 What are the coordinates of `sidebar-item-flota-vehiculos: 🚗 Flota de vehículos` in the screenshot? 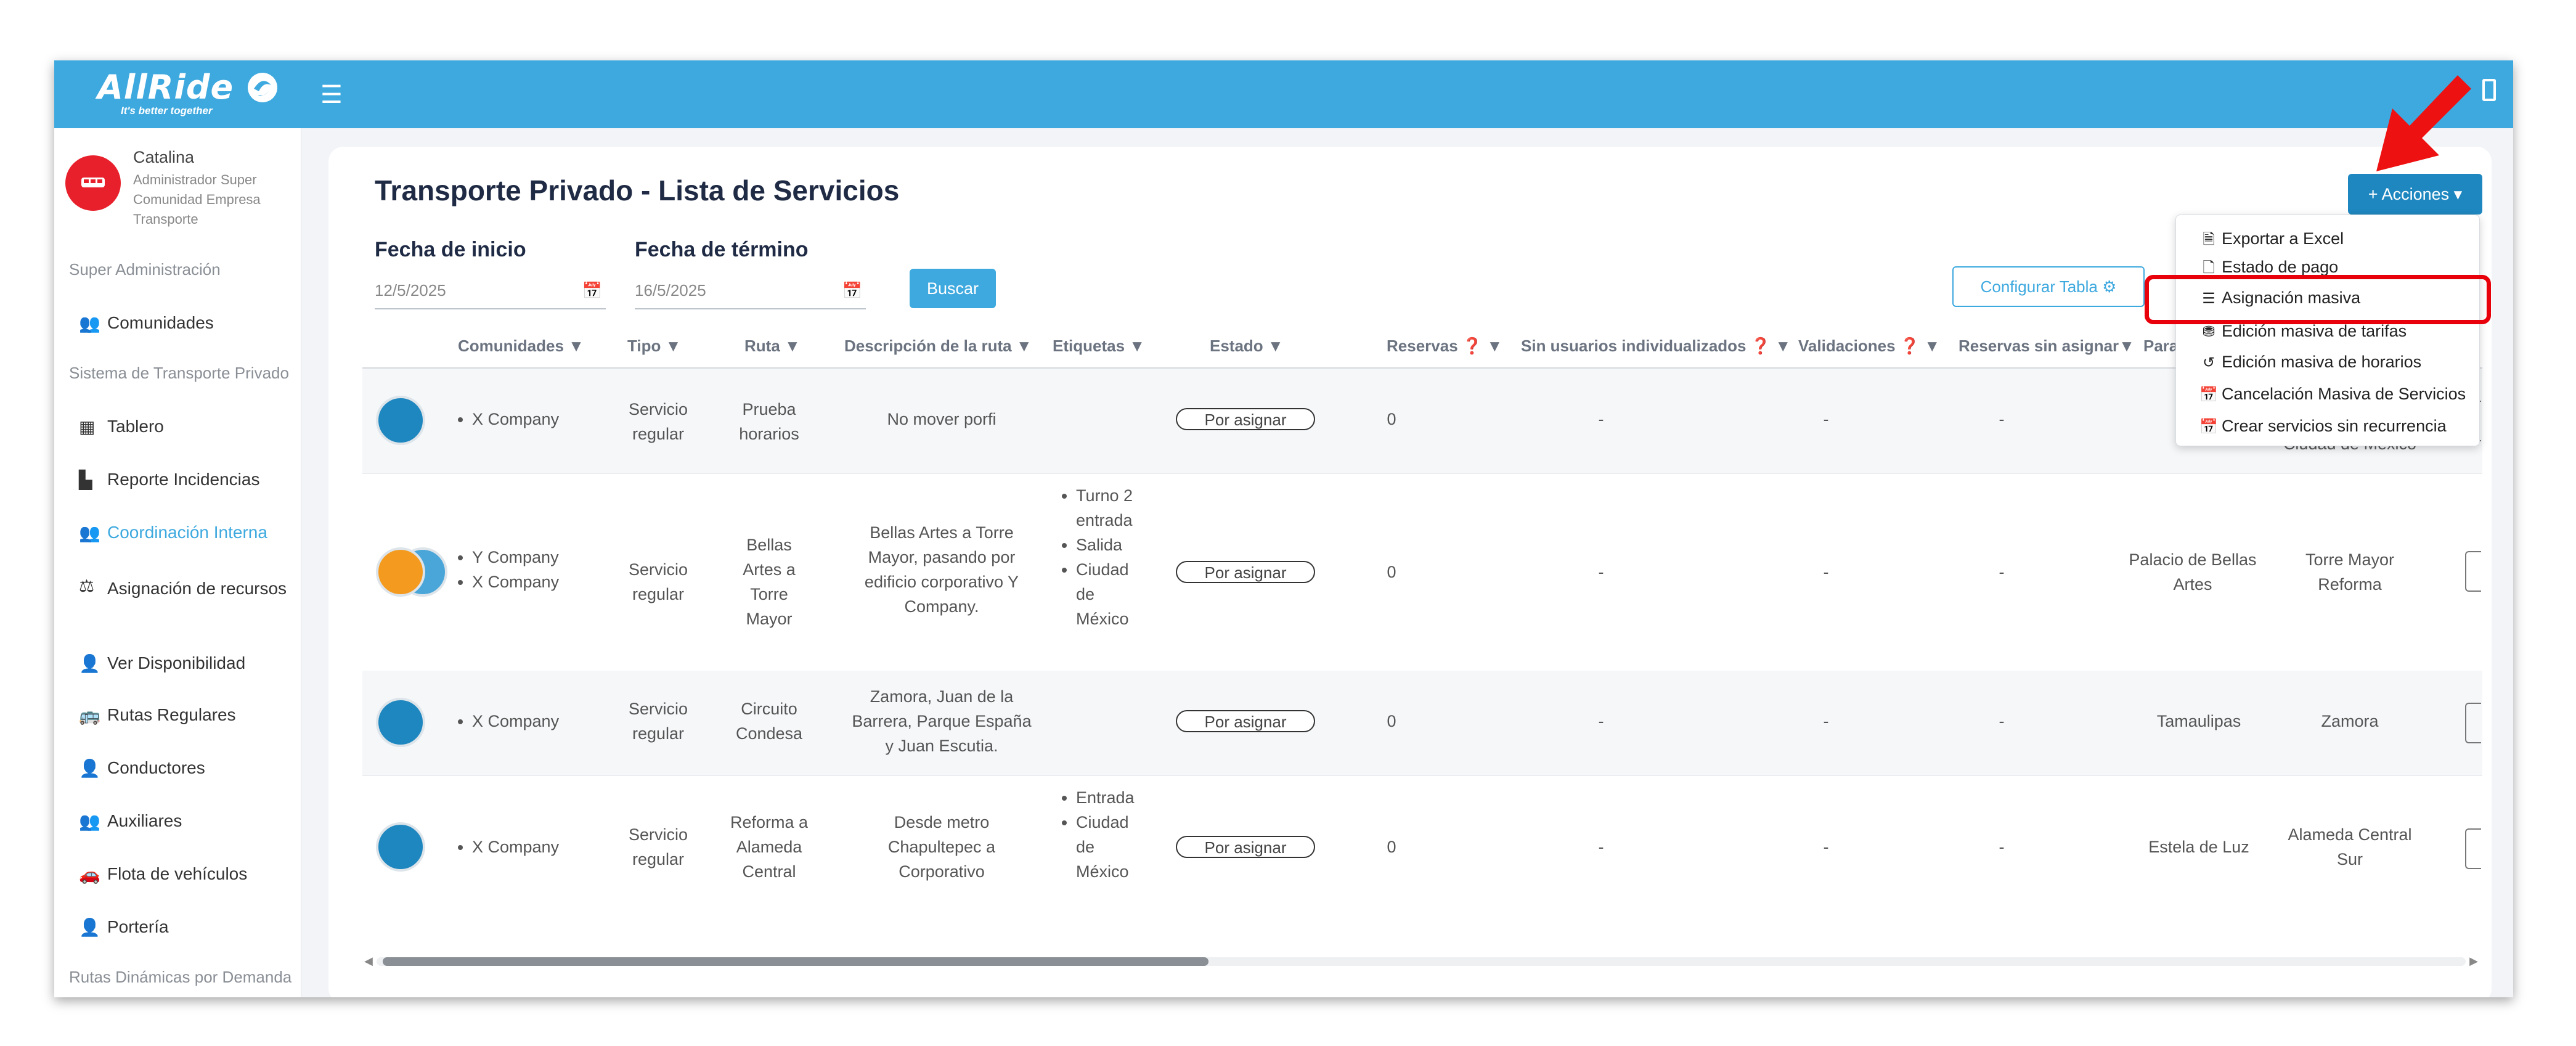 It's located at (187, 874).